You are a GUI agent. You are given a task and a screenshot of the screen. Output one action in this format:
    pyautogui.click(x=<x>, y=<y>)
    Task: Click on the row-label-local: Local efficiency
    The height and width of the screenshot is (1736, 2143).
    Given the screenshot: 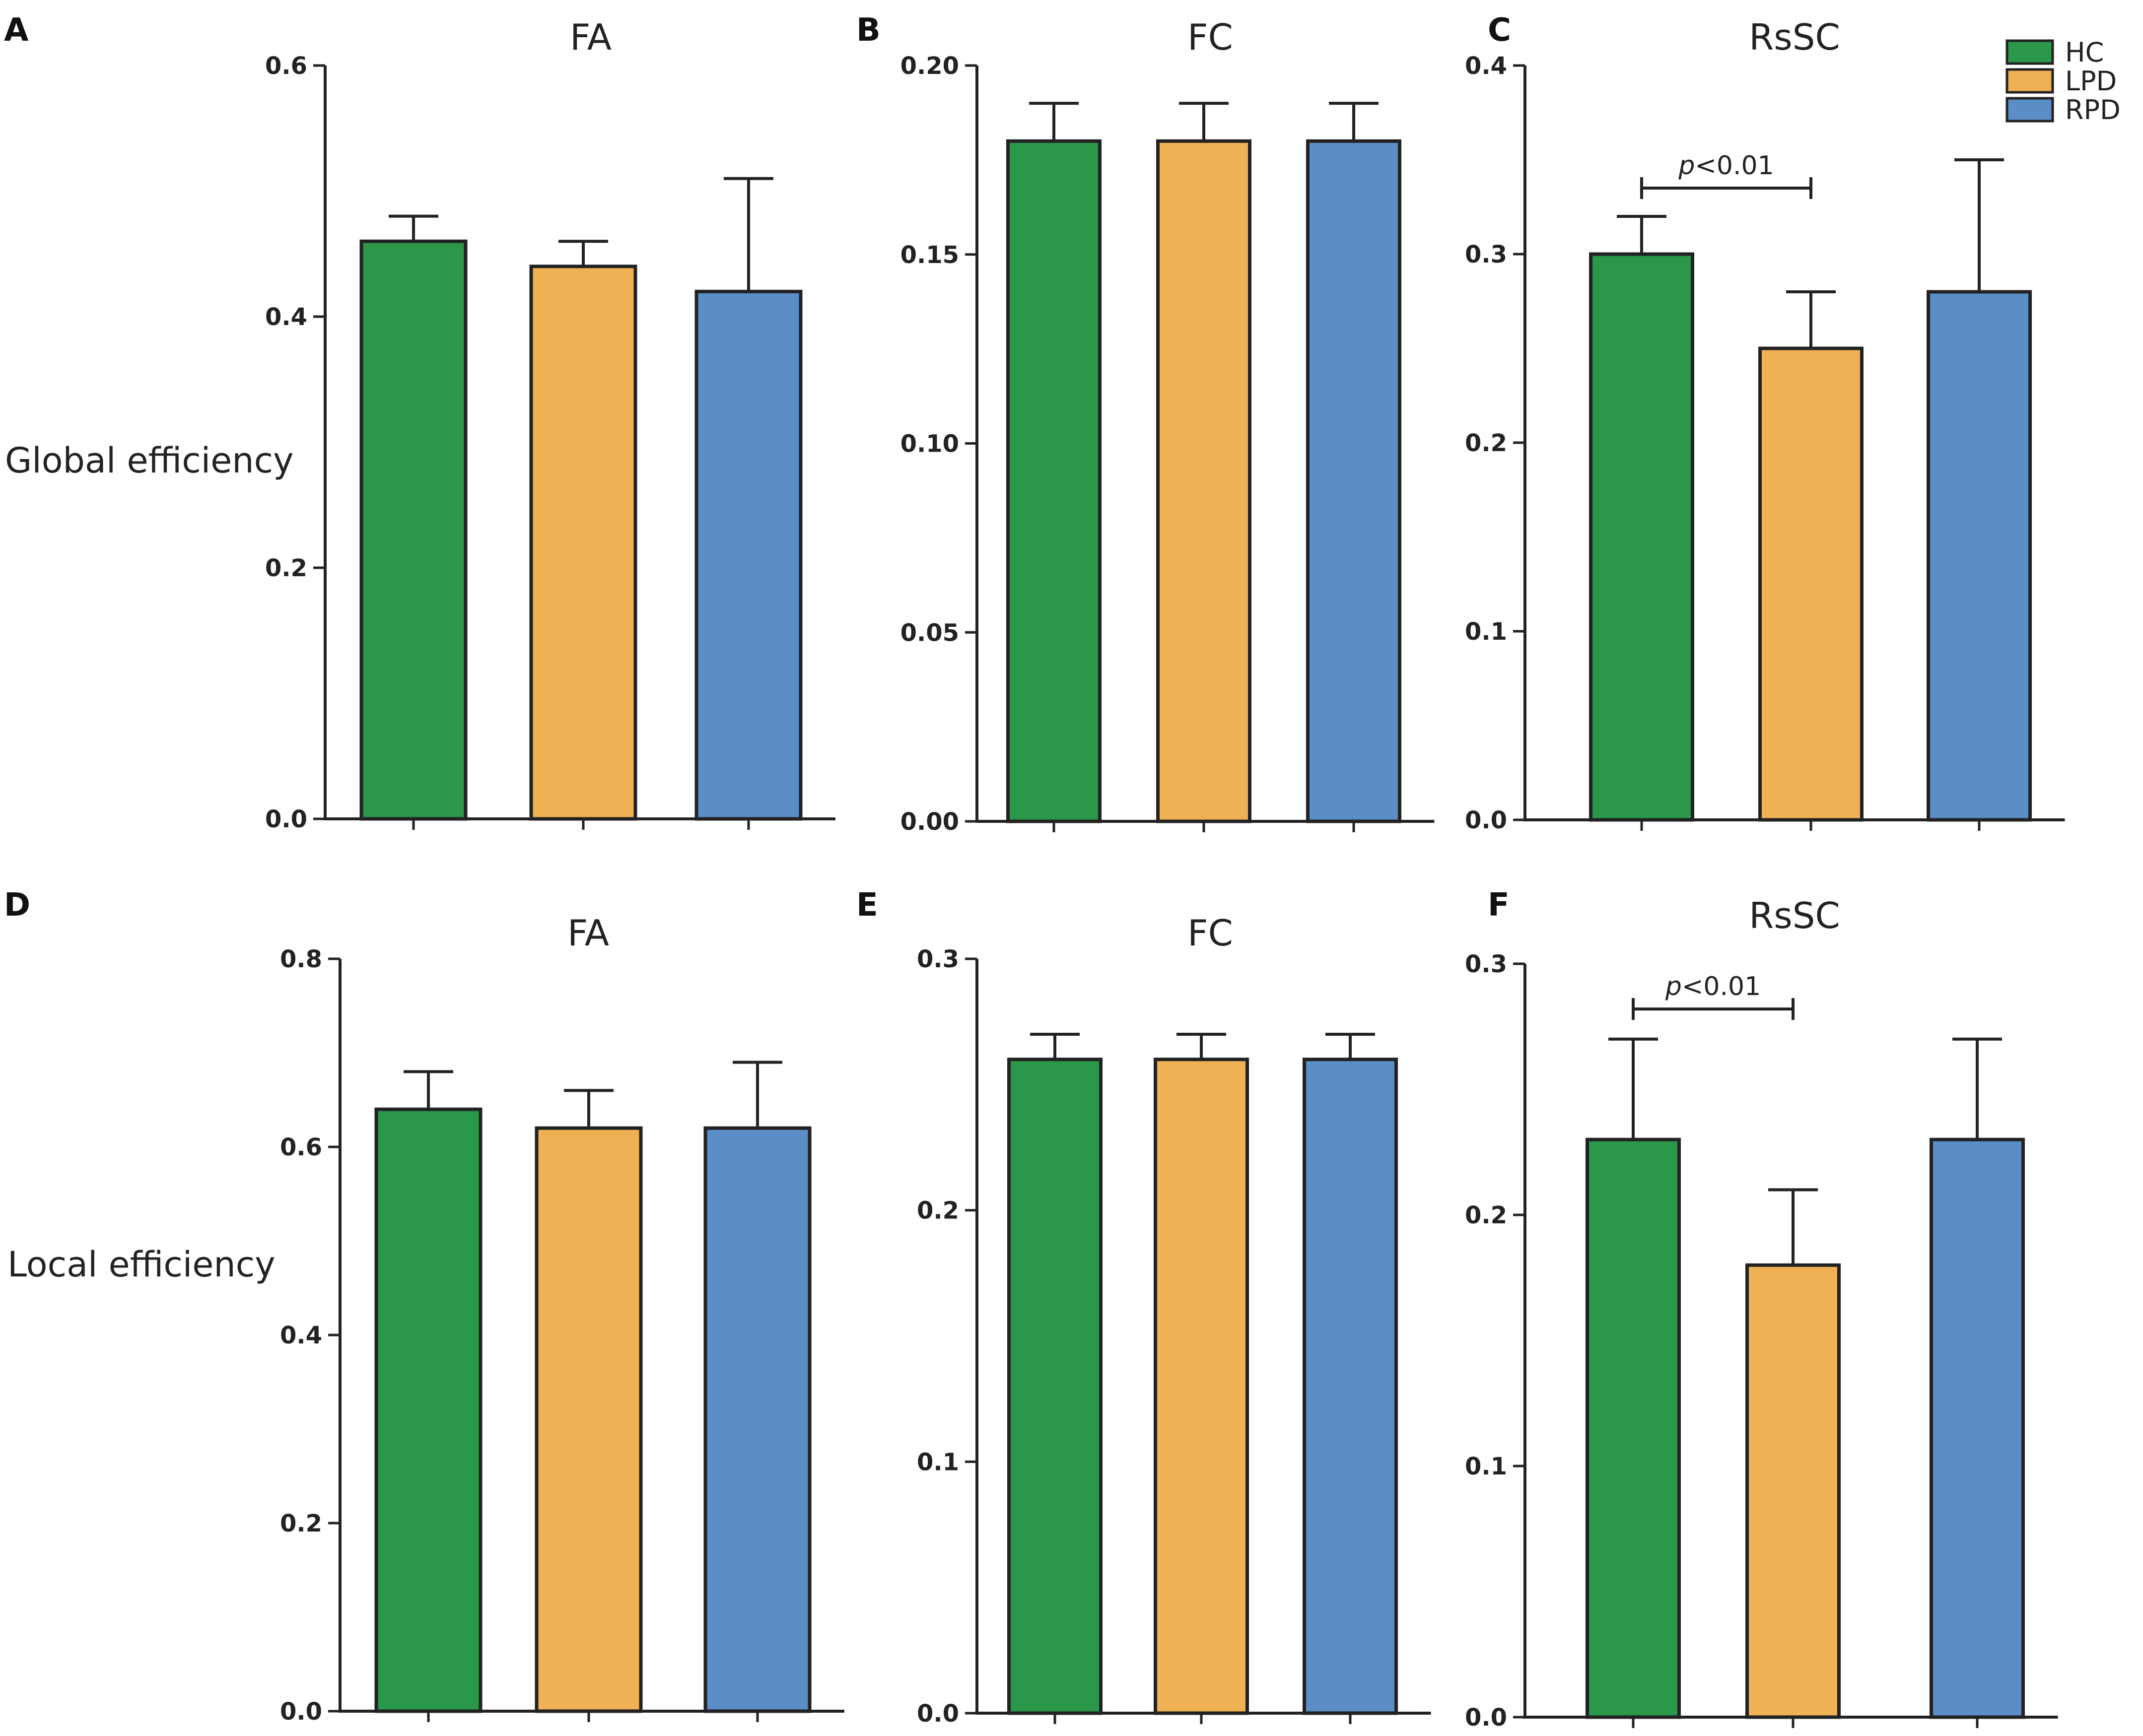 What is the action you would take?
    pyautogui.click(x=141, y=1264)
    